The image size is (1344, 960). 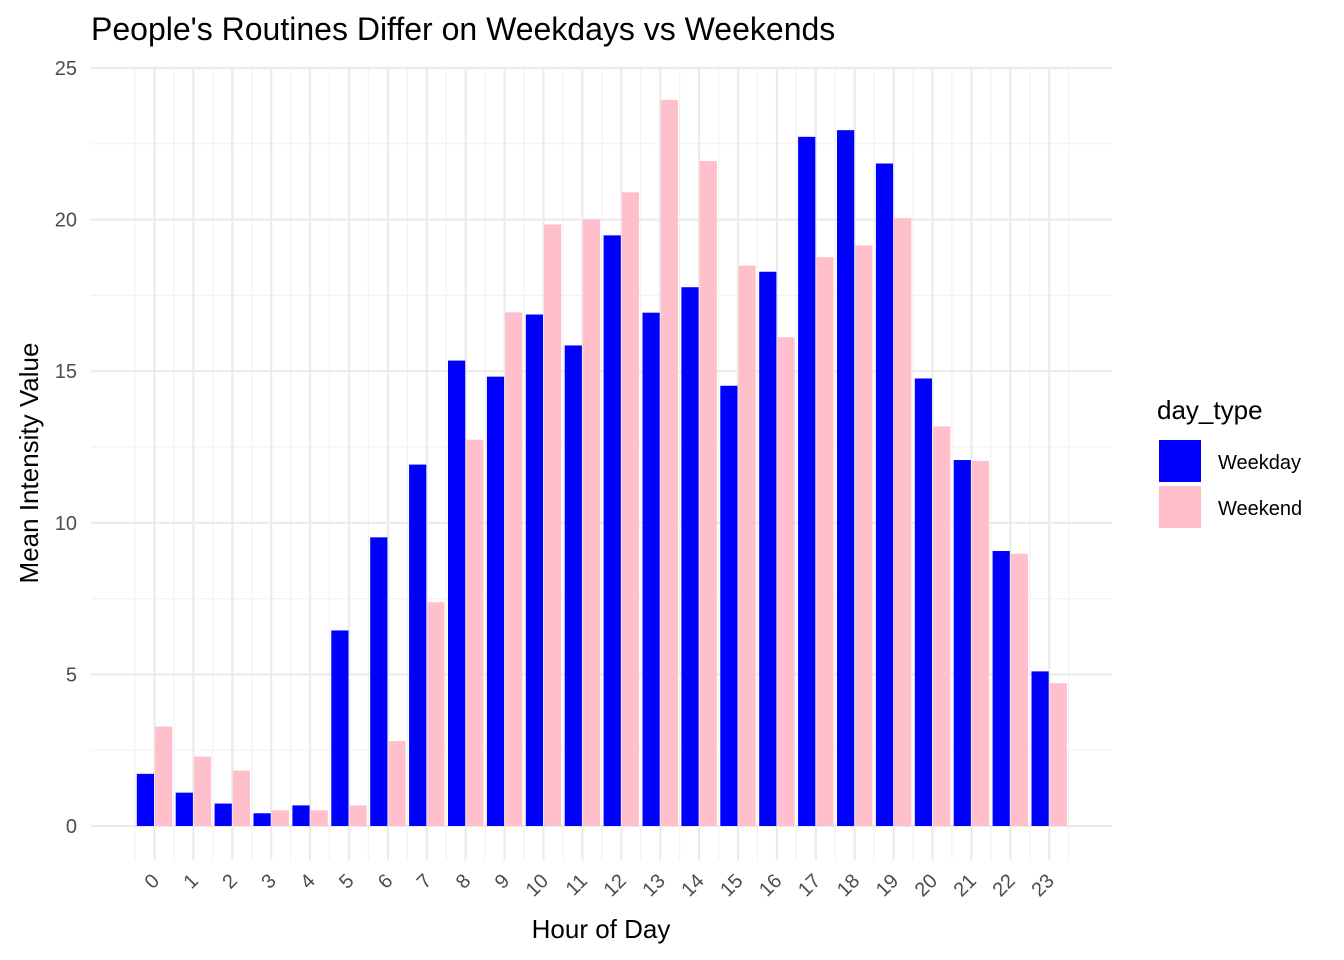 What do you see at coordinates (692, 885) in the screenshot?
I see `x-tick-label: 14` at bounding box center [692, 885].